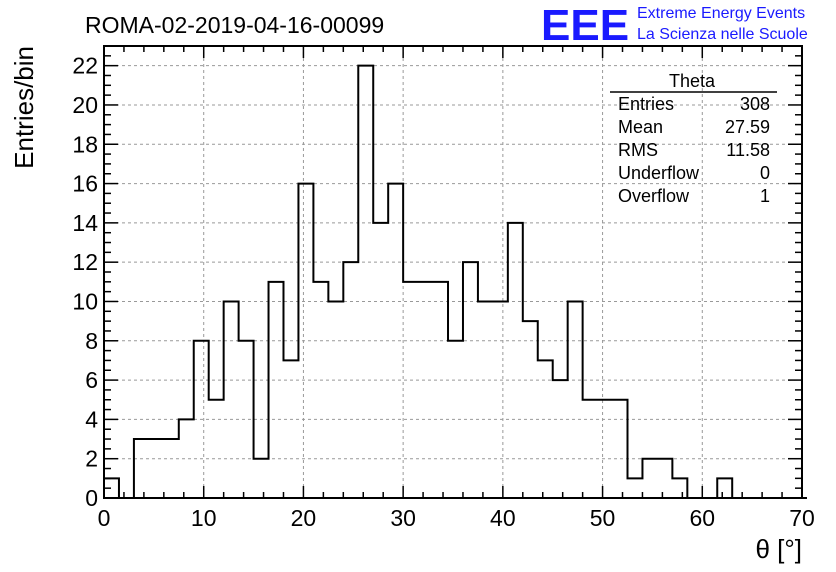  What do you see at coordinates (403, 518) in the screenshot?
I see `x-tick-label: 30` at bounding box center [403, 518].